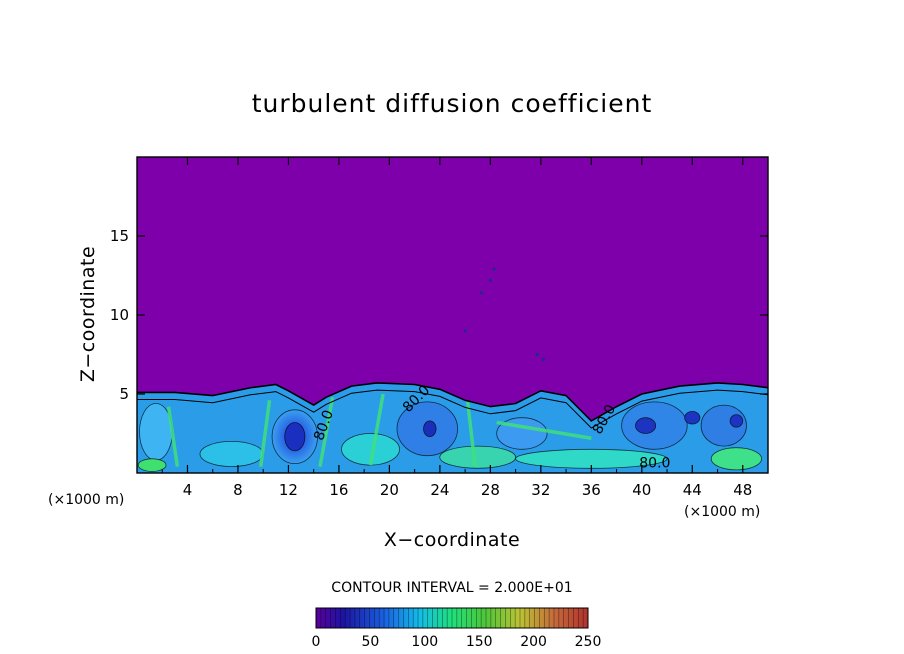 This screenshot has width=904, height=654. I want to click on x-tick-label: 36, so click(591, 490).